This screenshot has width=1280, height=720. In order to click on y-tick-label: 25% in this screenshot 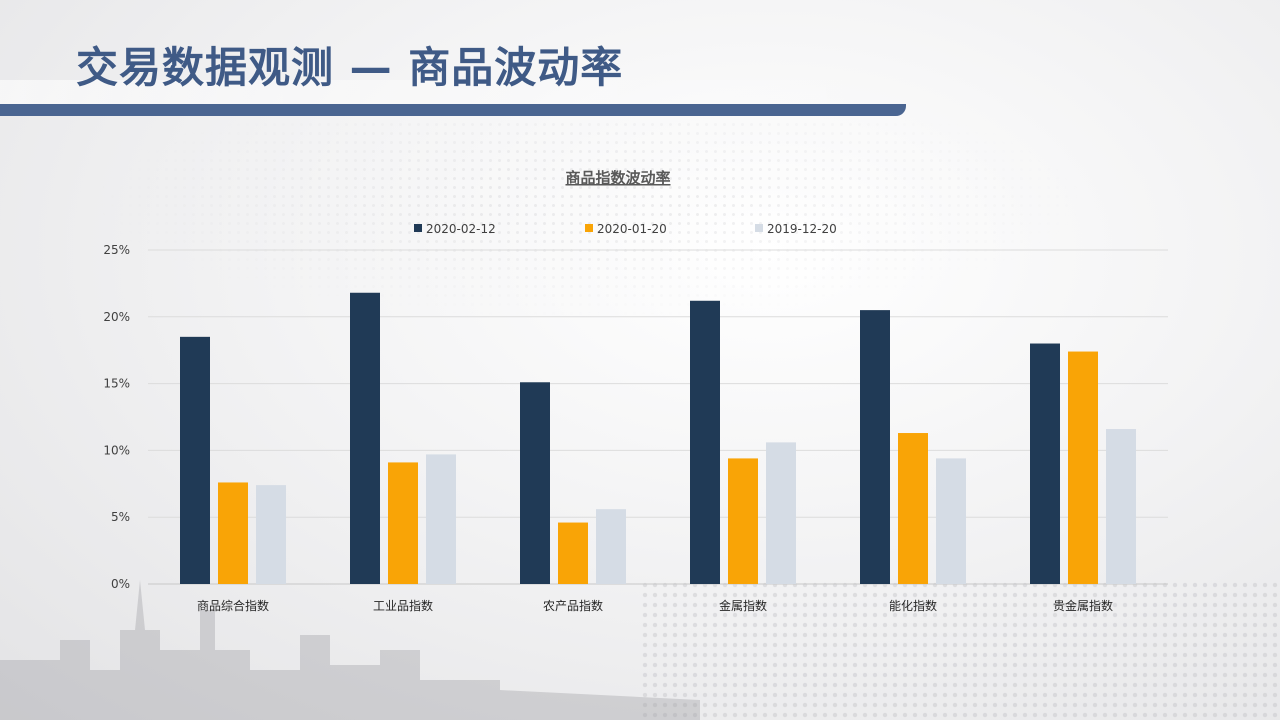, I will do `click(116, 250)`.